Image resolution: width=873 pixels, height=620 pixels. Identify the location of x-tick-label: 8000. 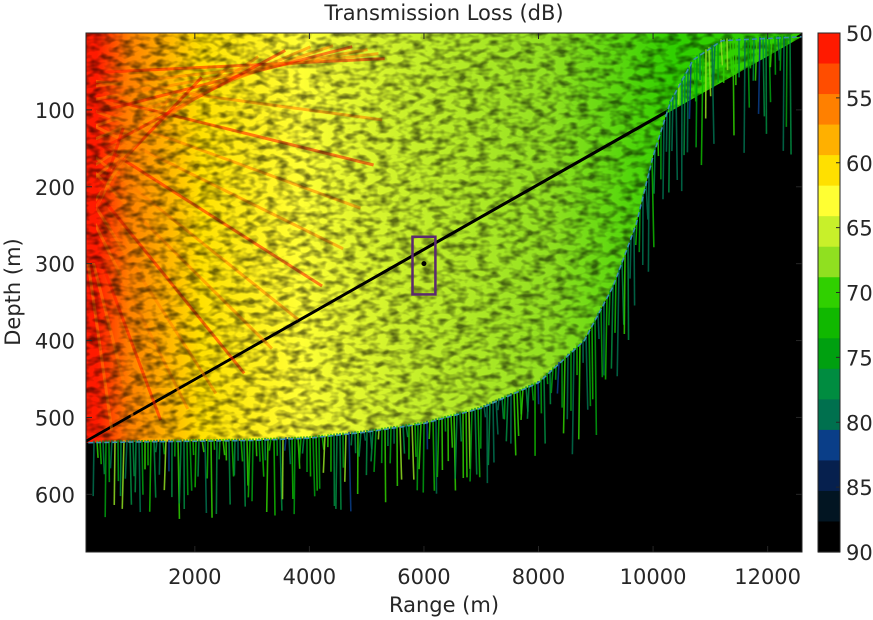
(538, 577).